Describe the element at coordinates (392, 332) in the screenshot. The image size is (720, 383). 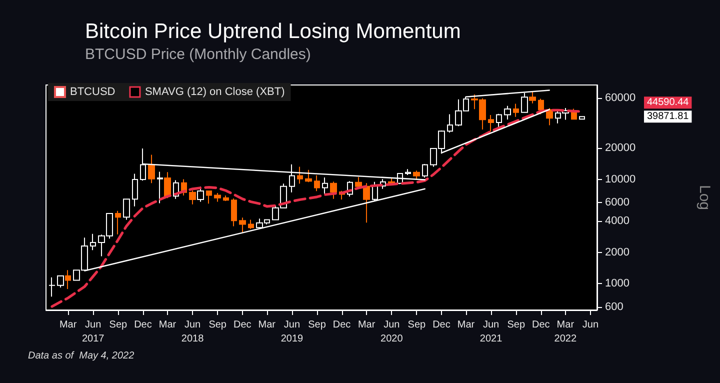
I see `x-tick-label: Jun 2020` at that location.